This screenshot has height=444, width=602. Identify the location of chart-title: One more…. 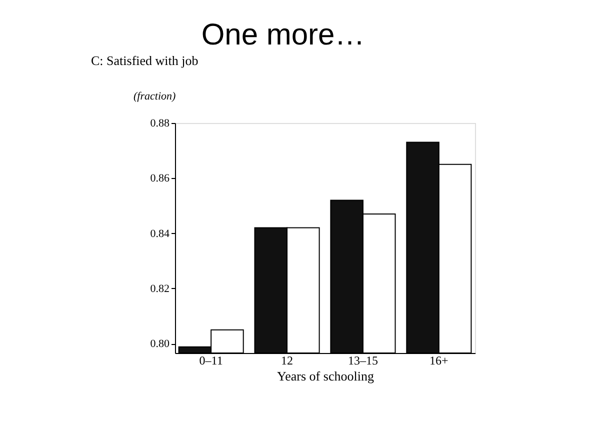
(283, 35).